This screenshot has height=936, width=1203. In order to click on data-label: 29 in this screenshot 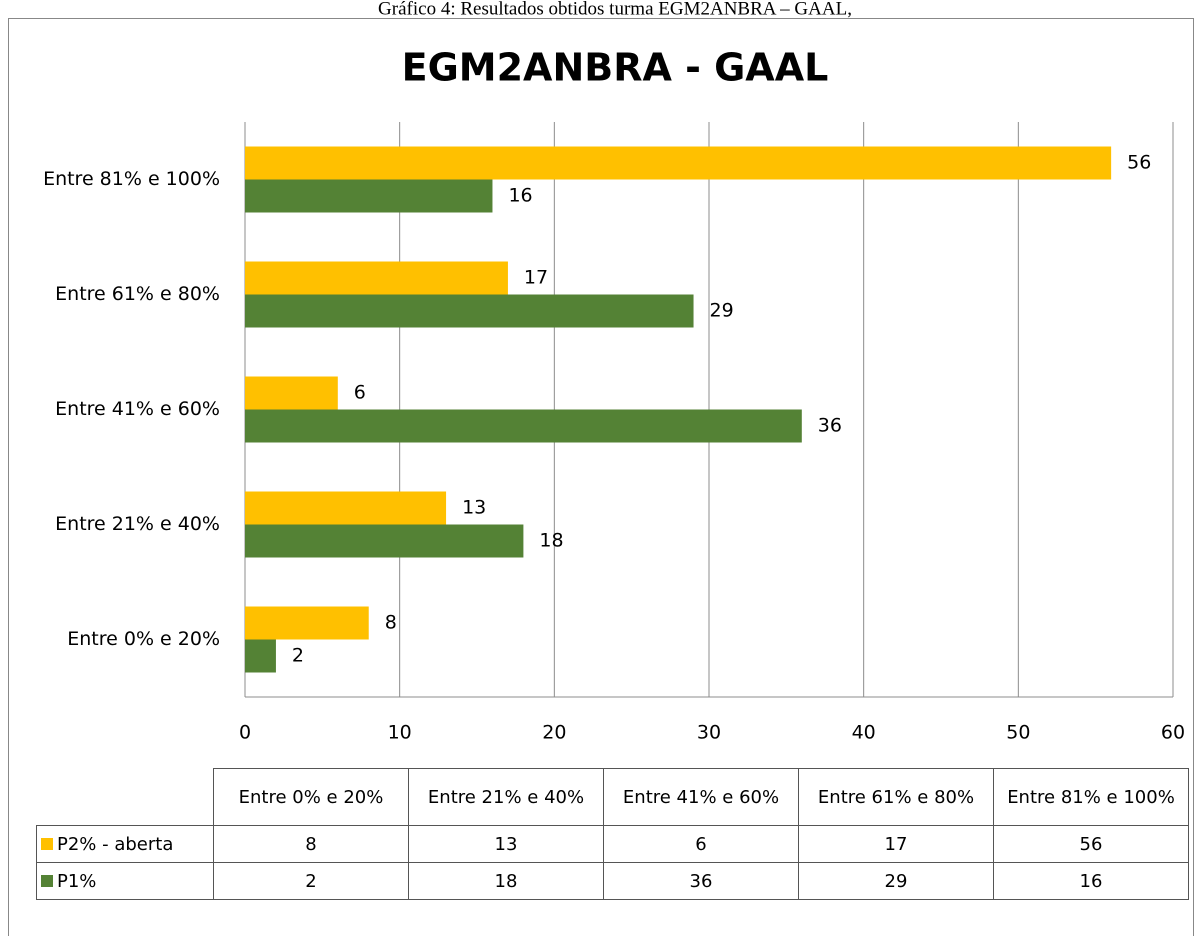, I will do `click(722, 311)`.